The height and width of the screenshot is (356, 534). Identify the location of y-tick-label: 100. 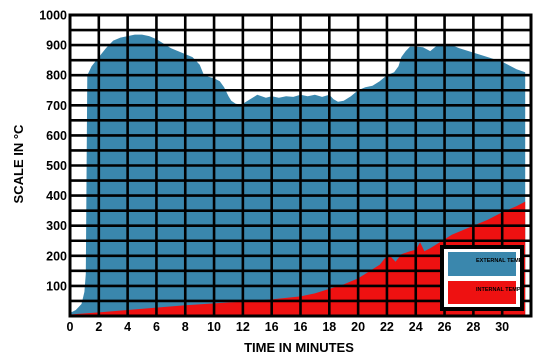
(56, 286).